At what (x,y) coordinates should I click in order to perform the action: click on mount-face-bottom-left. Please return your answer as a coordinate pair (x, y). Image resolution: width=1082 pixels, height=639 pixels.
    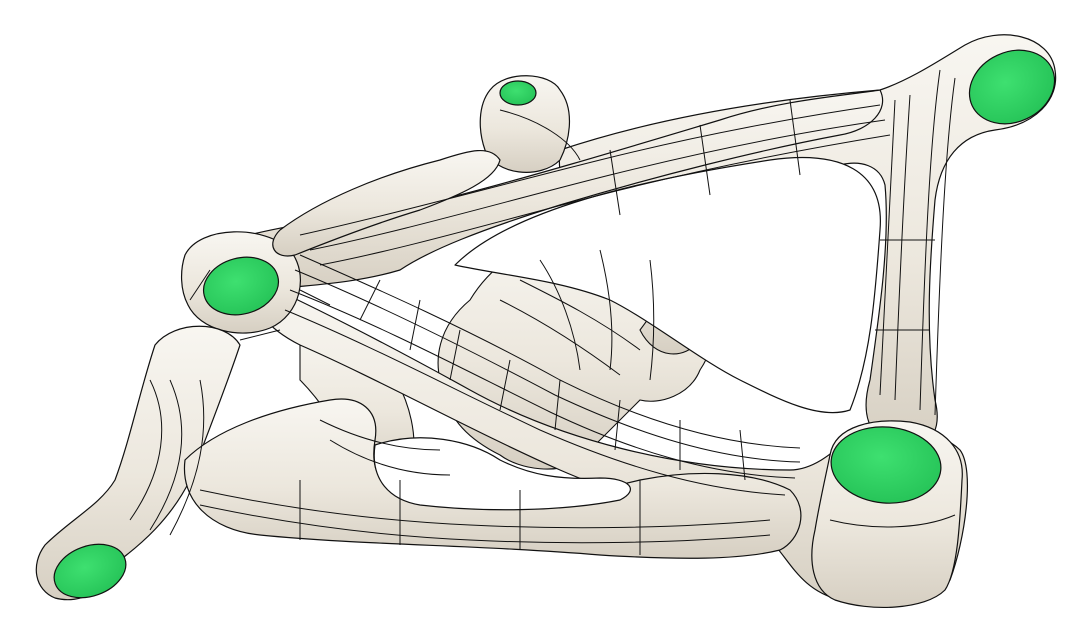
    Looking at the image, I should click on (90, 571).